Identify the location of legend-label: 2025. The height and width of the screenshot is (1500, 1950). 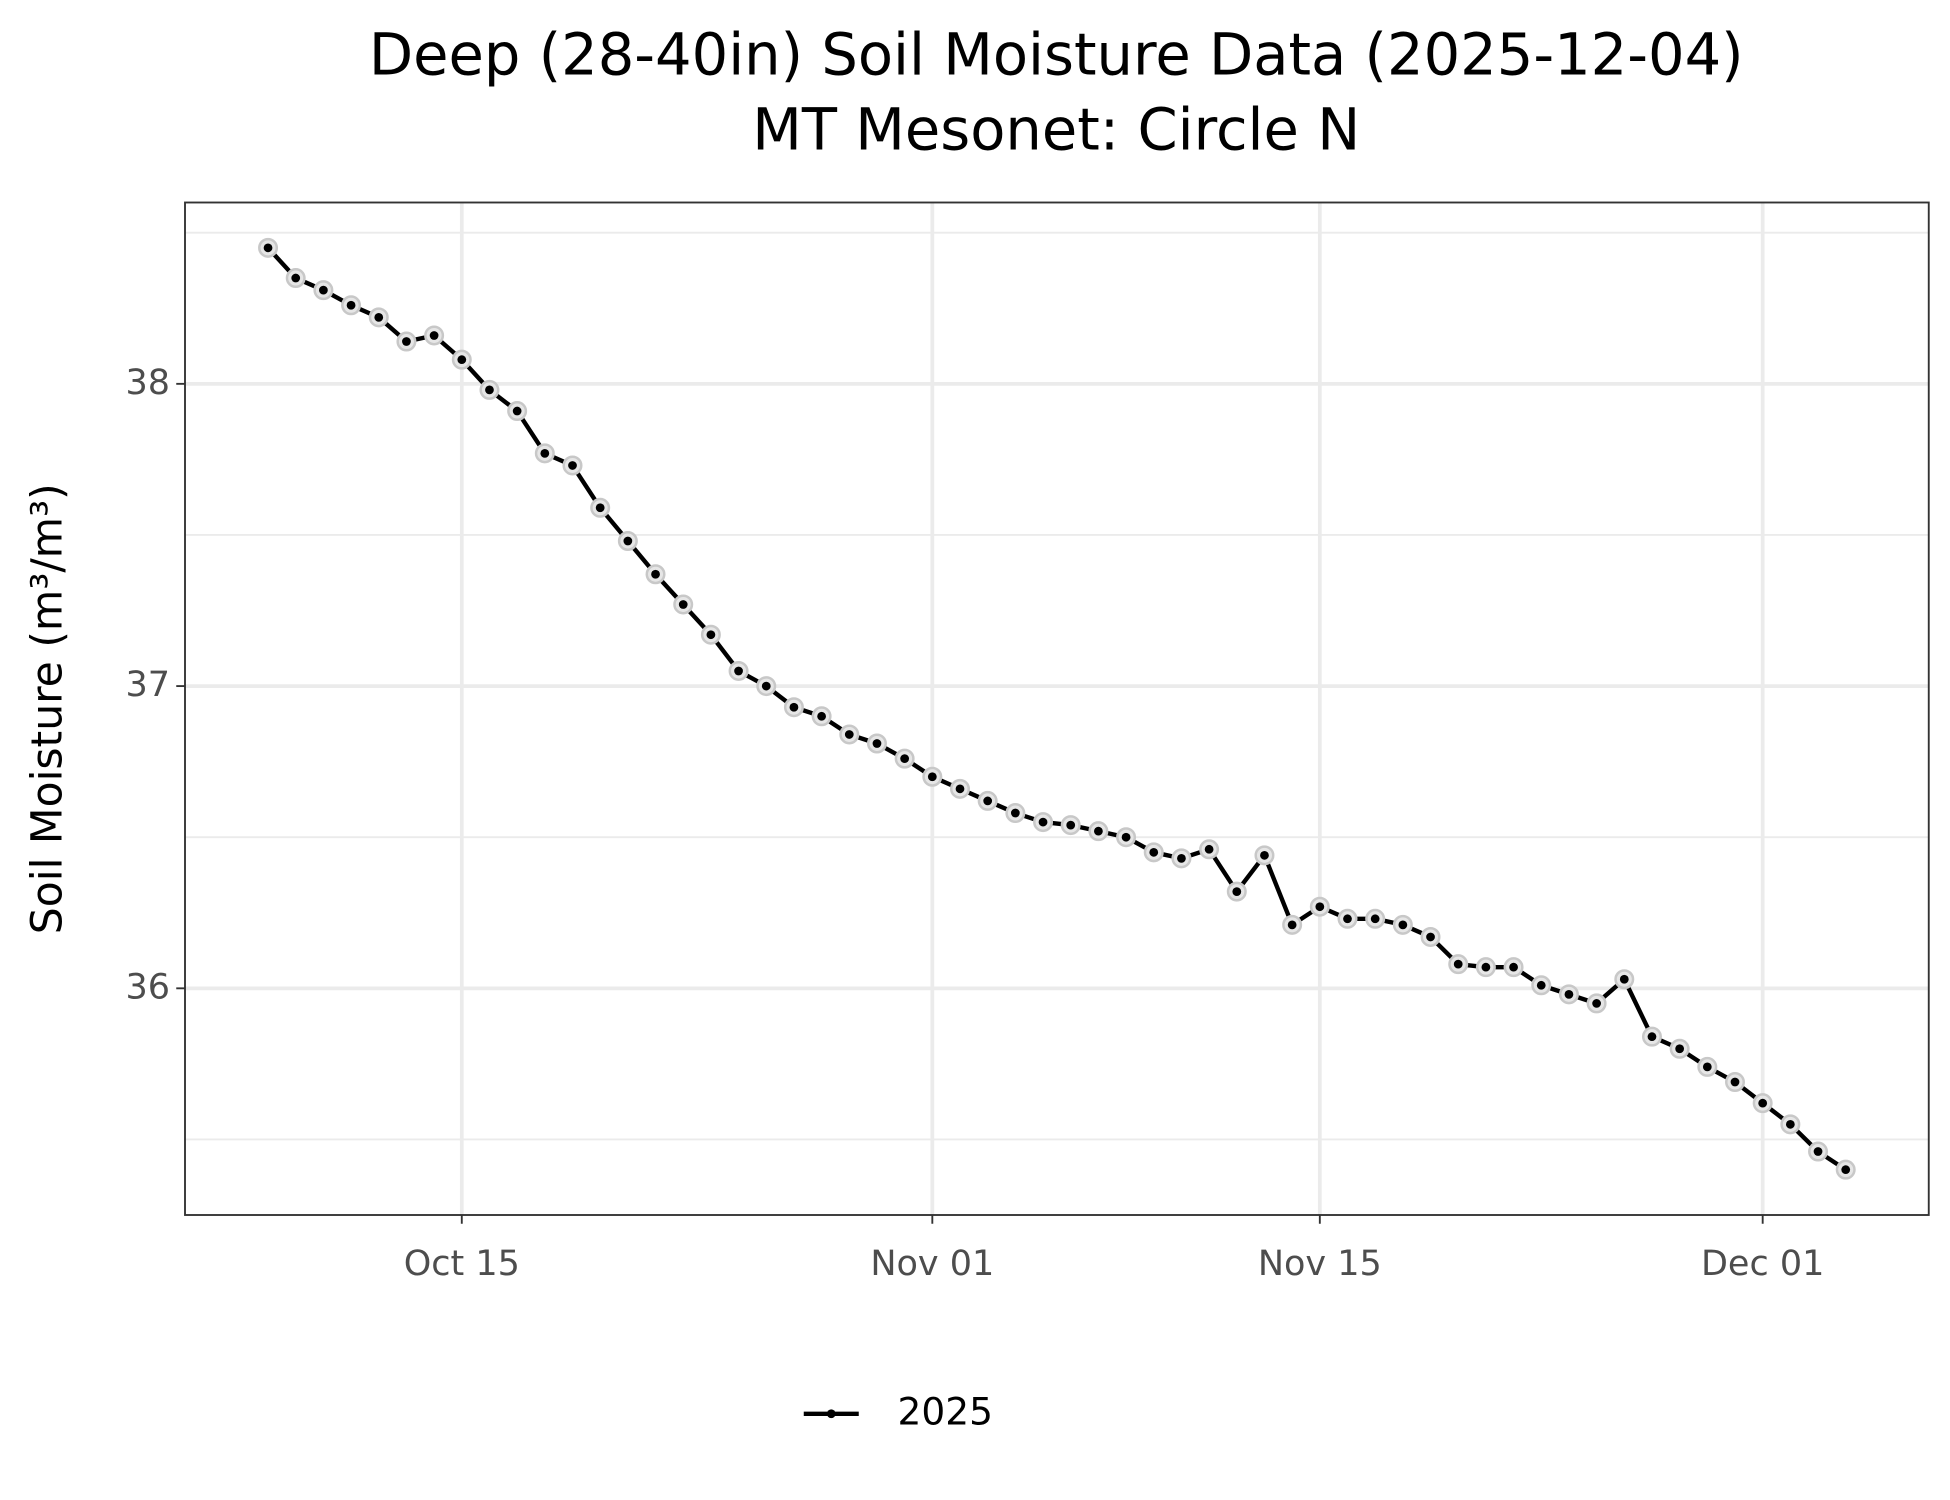
(945, 1411).